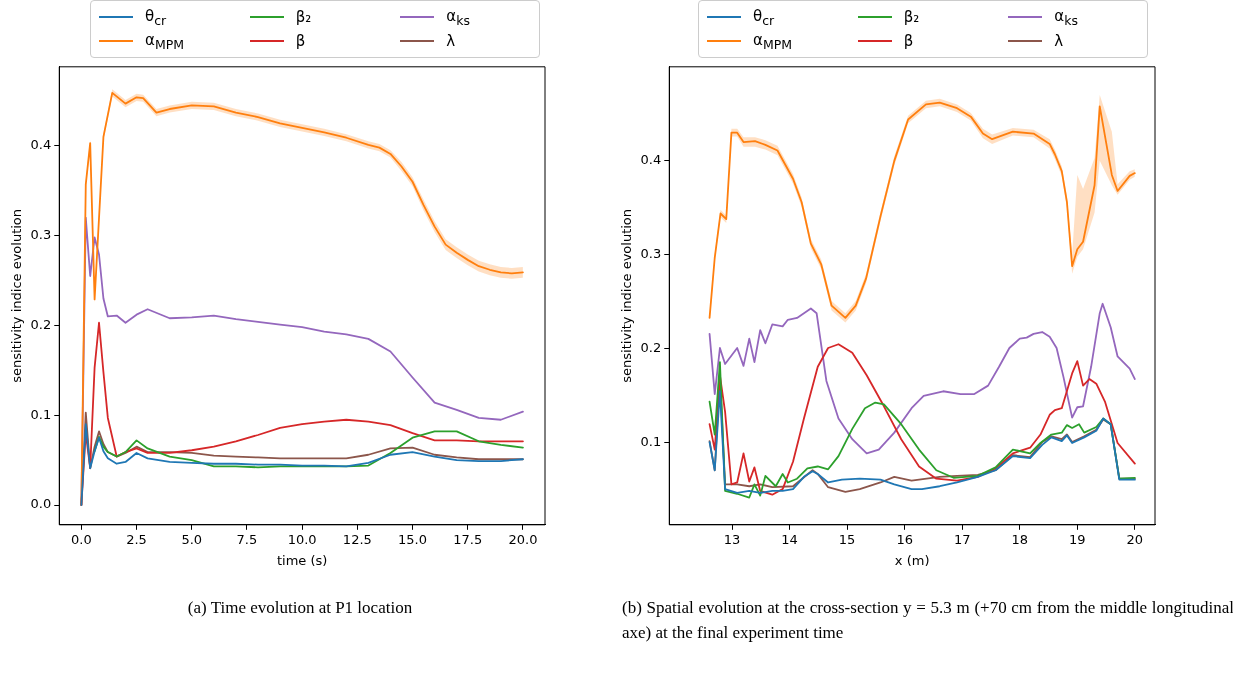 The image size is (1233, 676). What do you see at coordinates (847, 539) in the screenshot?
I see `x-tick-label: 15` at bounding box center [847, 539].